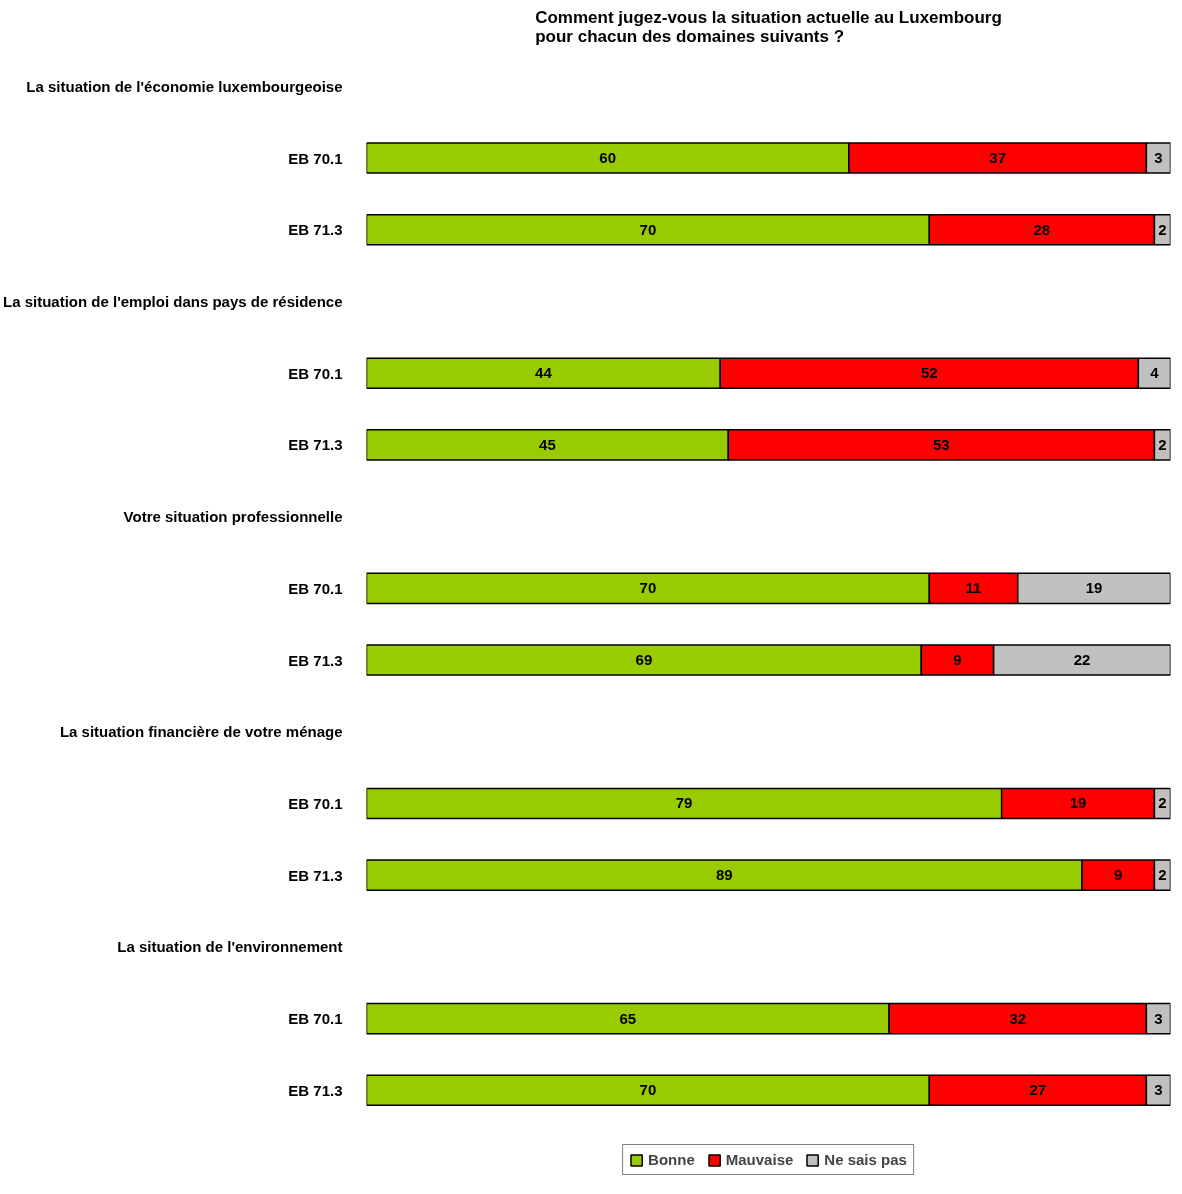 The image size is (1182, 1194). I want to click on data-label: 22, so click(1082, 660).